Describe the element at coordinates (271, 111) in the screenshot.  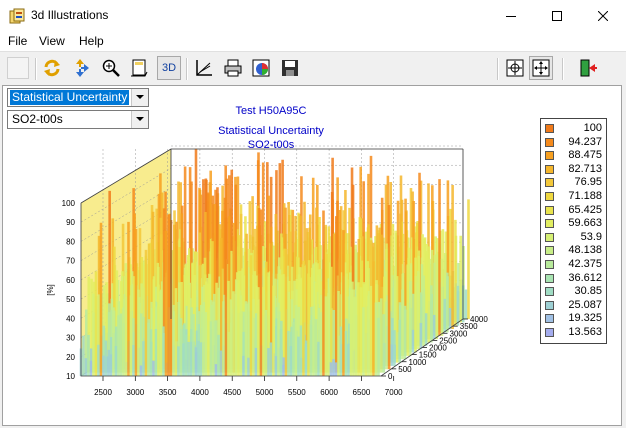
I see `chart-title-line-1: Test H50A95C` at that location.